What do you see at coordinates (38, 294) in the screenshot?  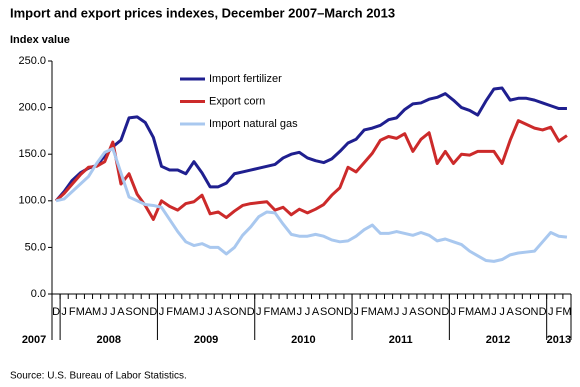 I see `y-tick-label: 0.0` at bounding box center [38, 294].